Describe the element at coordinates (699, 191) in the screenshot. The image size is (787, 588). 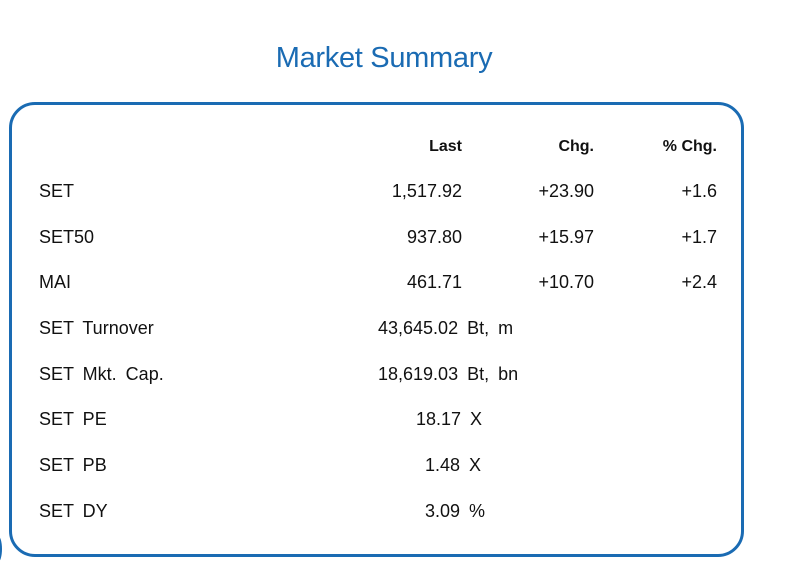
I see `index-pct-chg: +1.6` at that location.